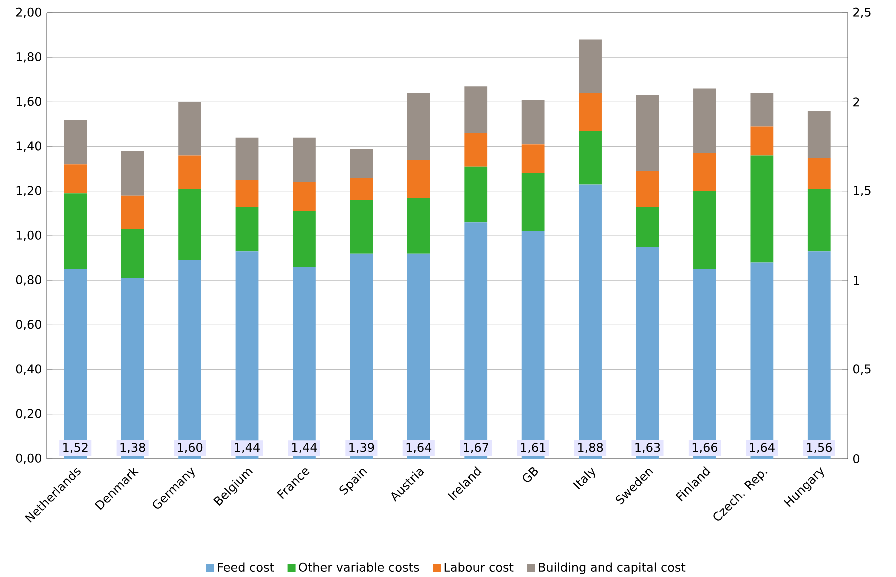 The width and height of the screenshot is (896, 577). I want to click on y-tick-label: 1,00, so click(29, 236).